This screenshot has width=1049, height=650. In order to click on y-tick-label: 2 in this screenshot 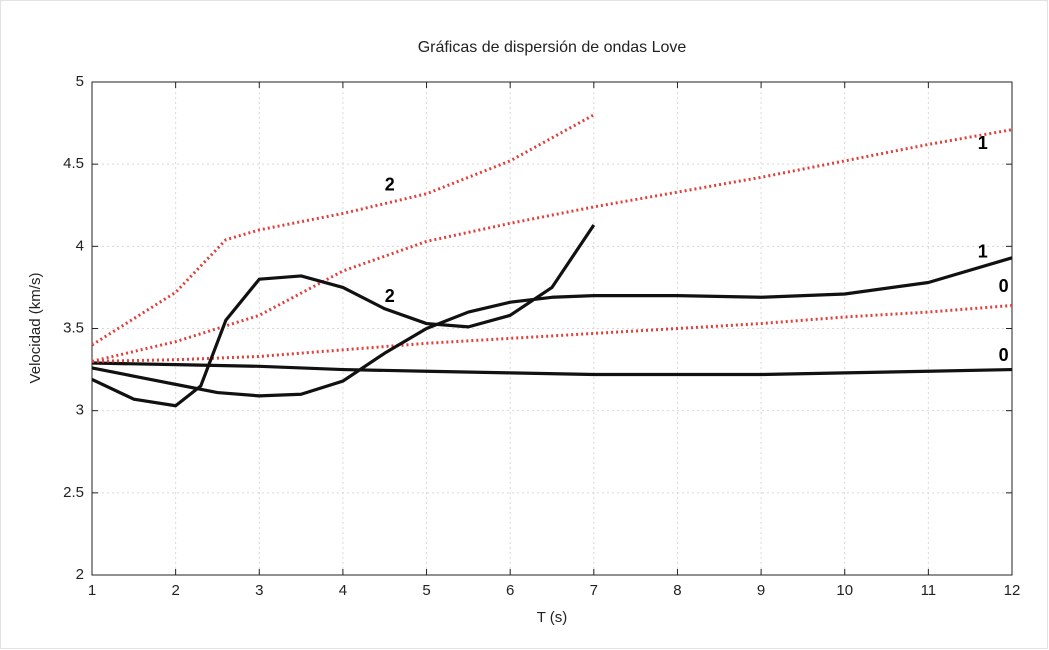, I will do `click(80, 574)`.